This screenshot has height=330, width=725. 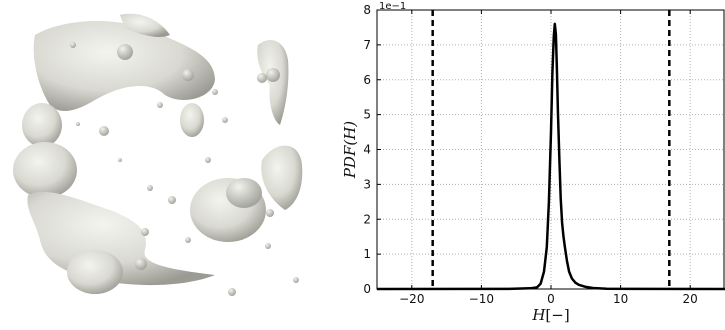 What do you see at coordinates (367, 10) in the screenshot?
I see `y-tick-label: 8` at bounding box center [367, 10].